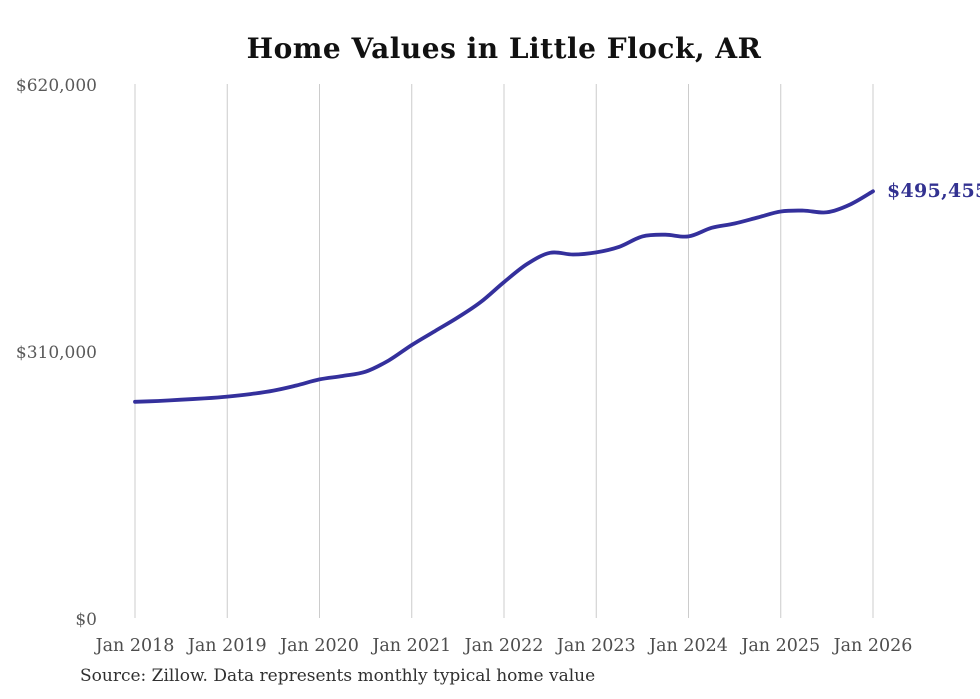 The height and width of the screenshot is (699, 980). I want to click on x-axis-label: Jan 2021, so click(412, 646).